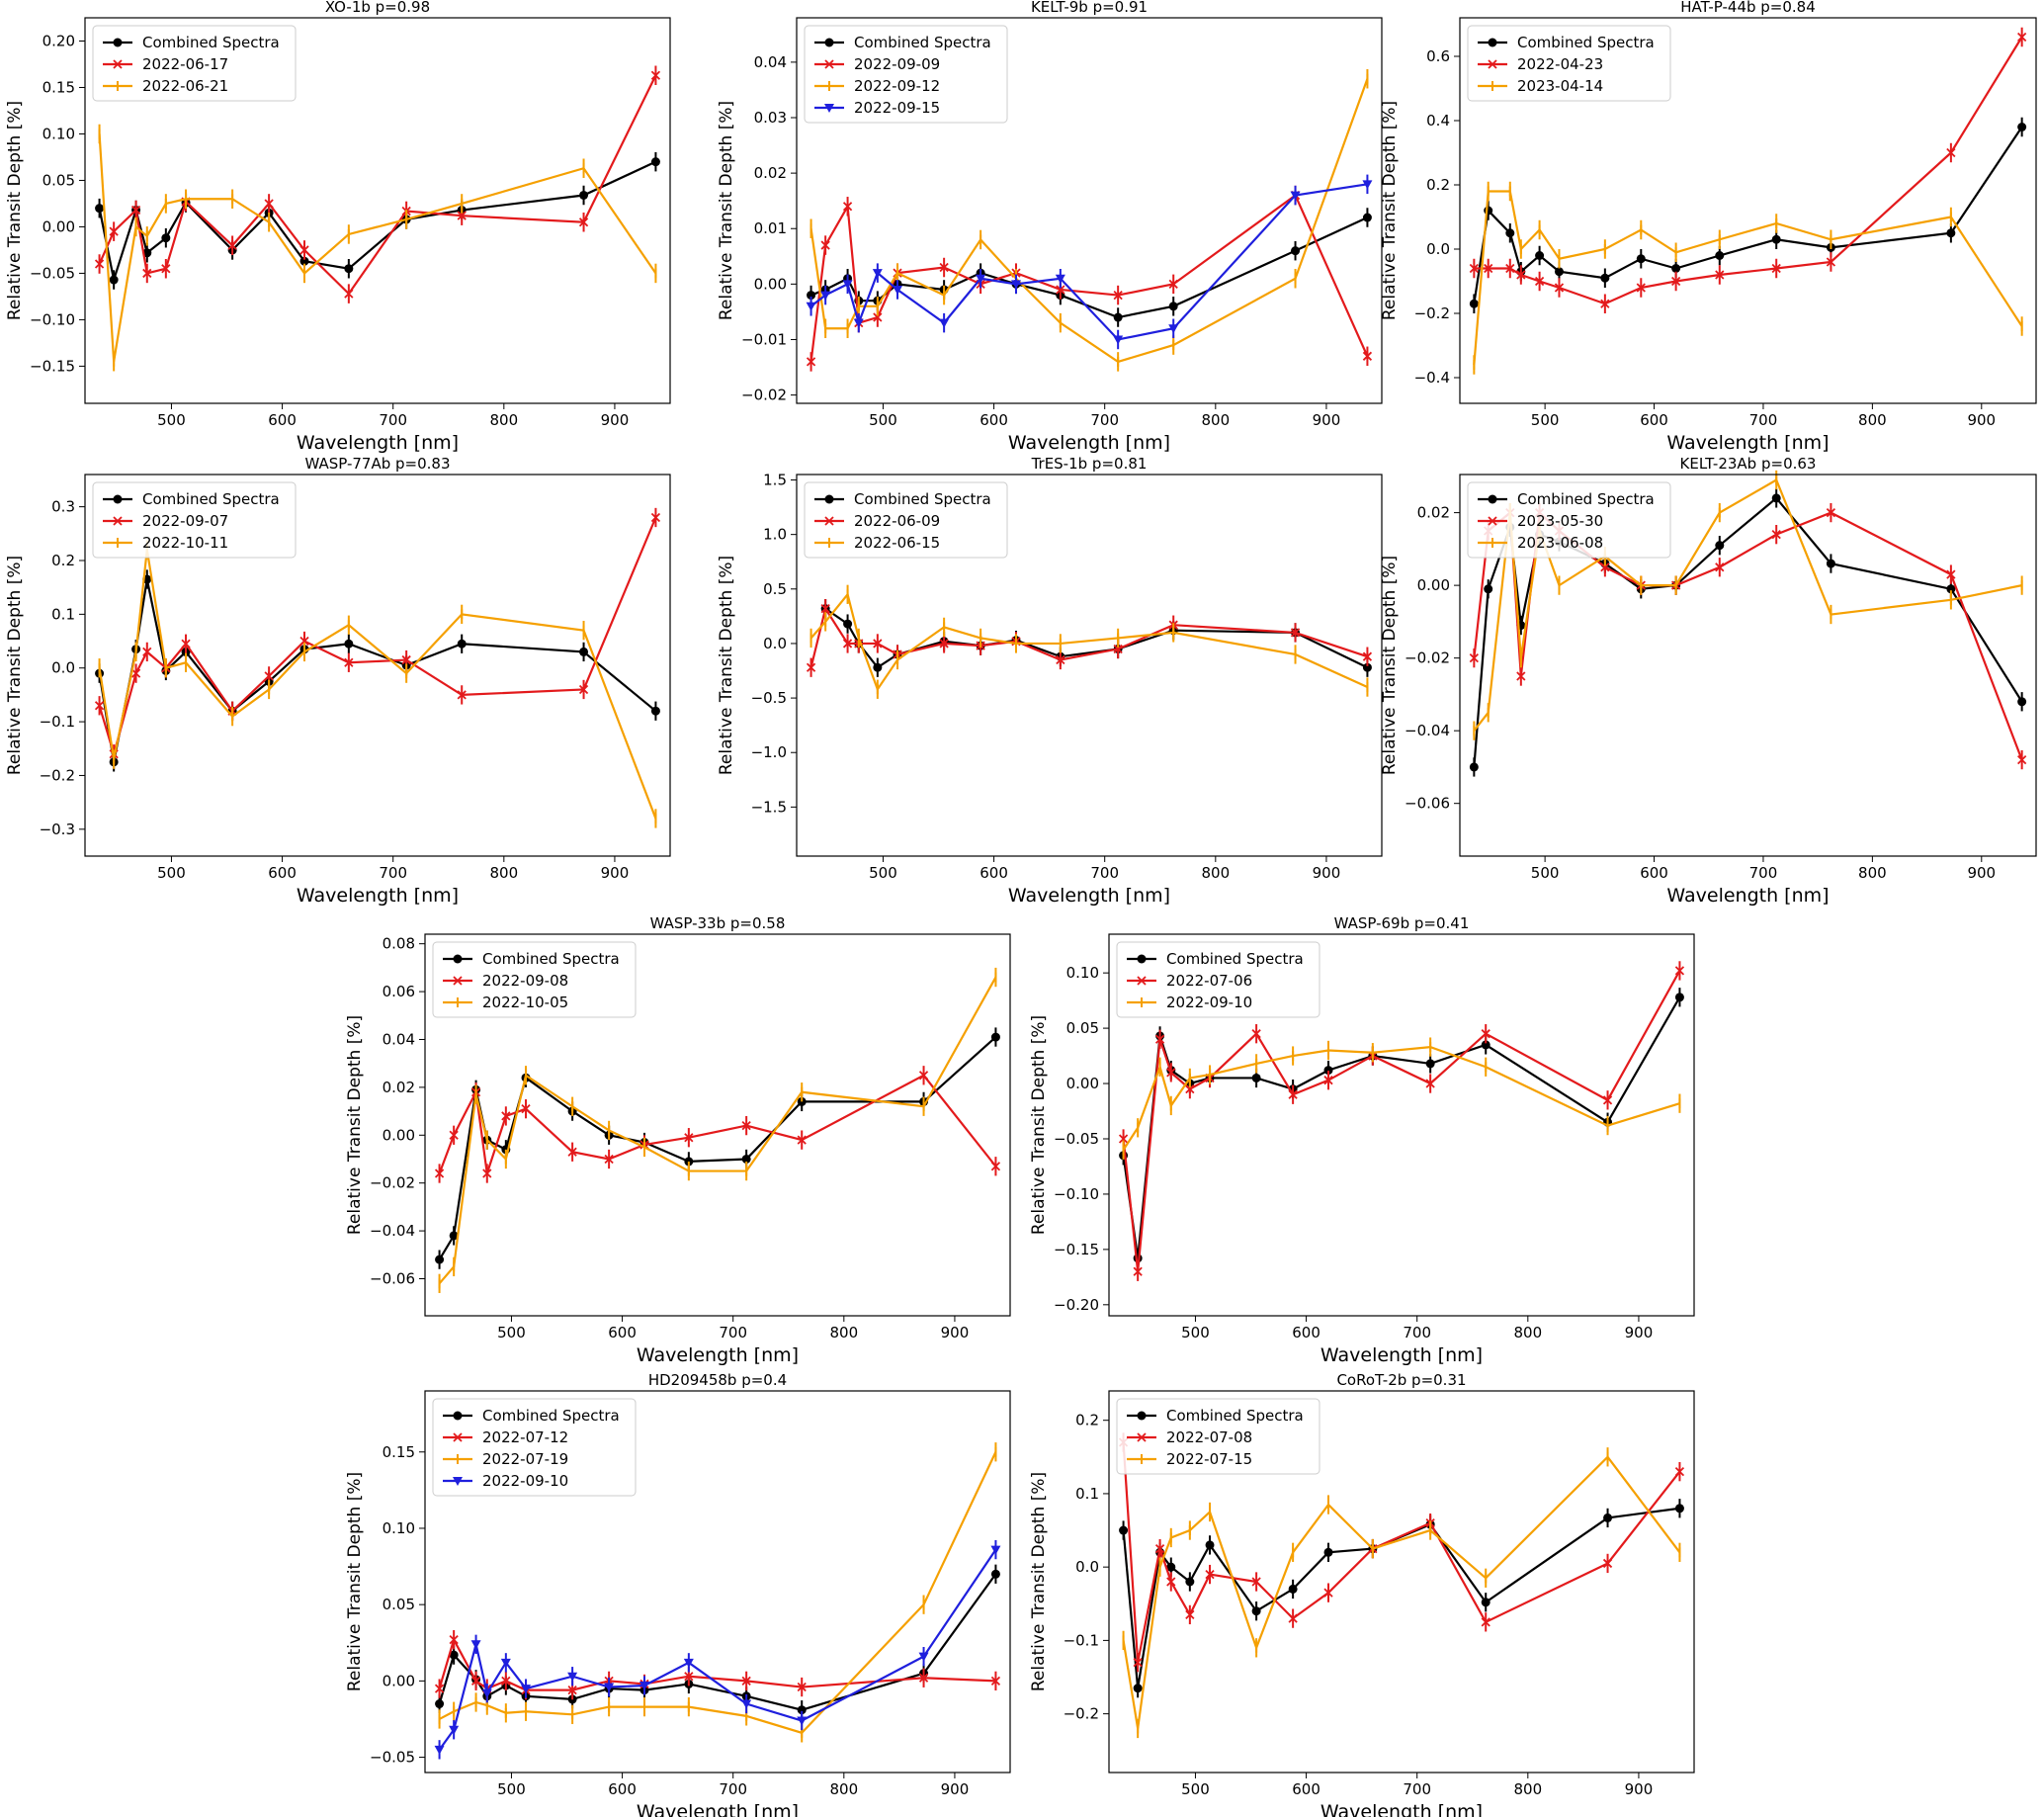 This screenshot has width=2044, height=1817. I want to click on legend-label: 2023-06-08, so click(1560, 543).